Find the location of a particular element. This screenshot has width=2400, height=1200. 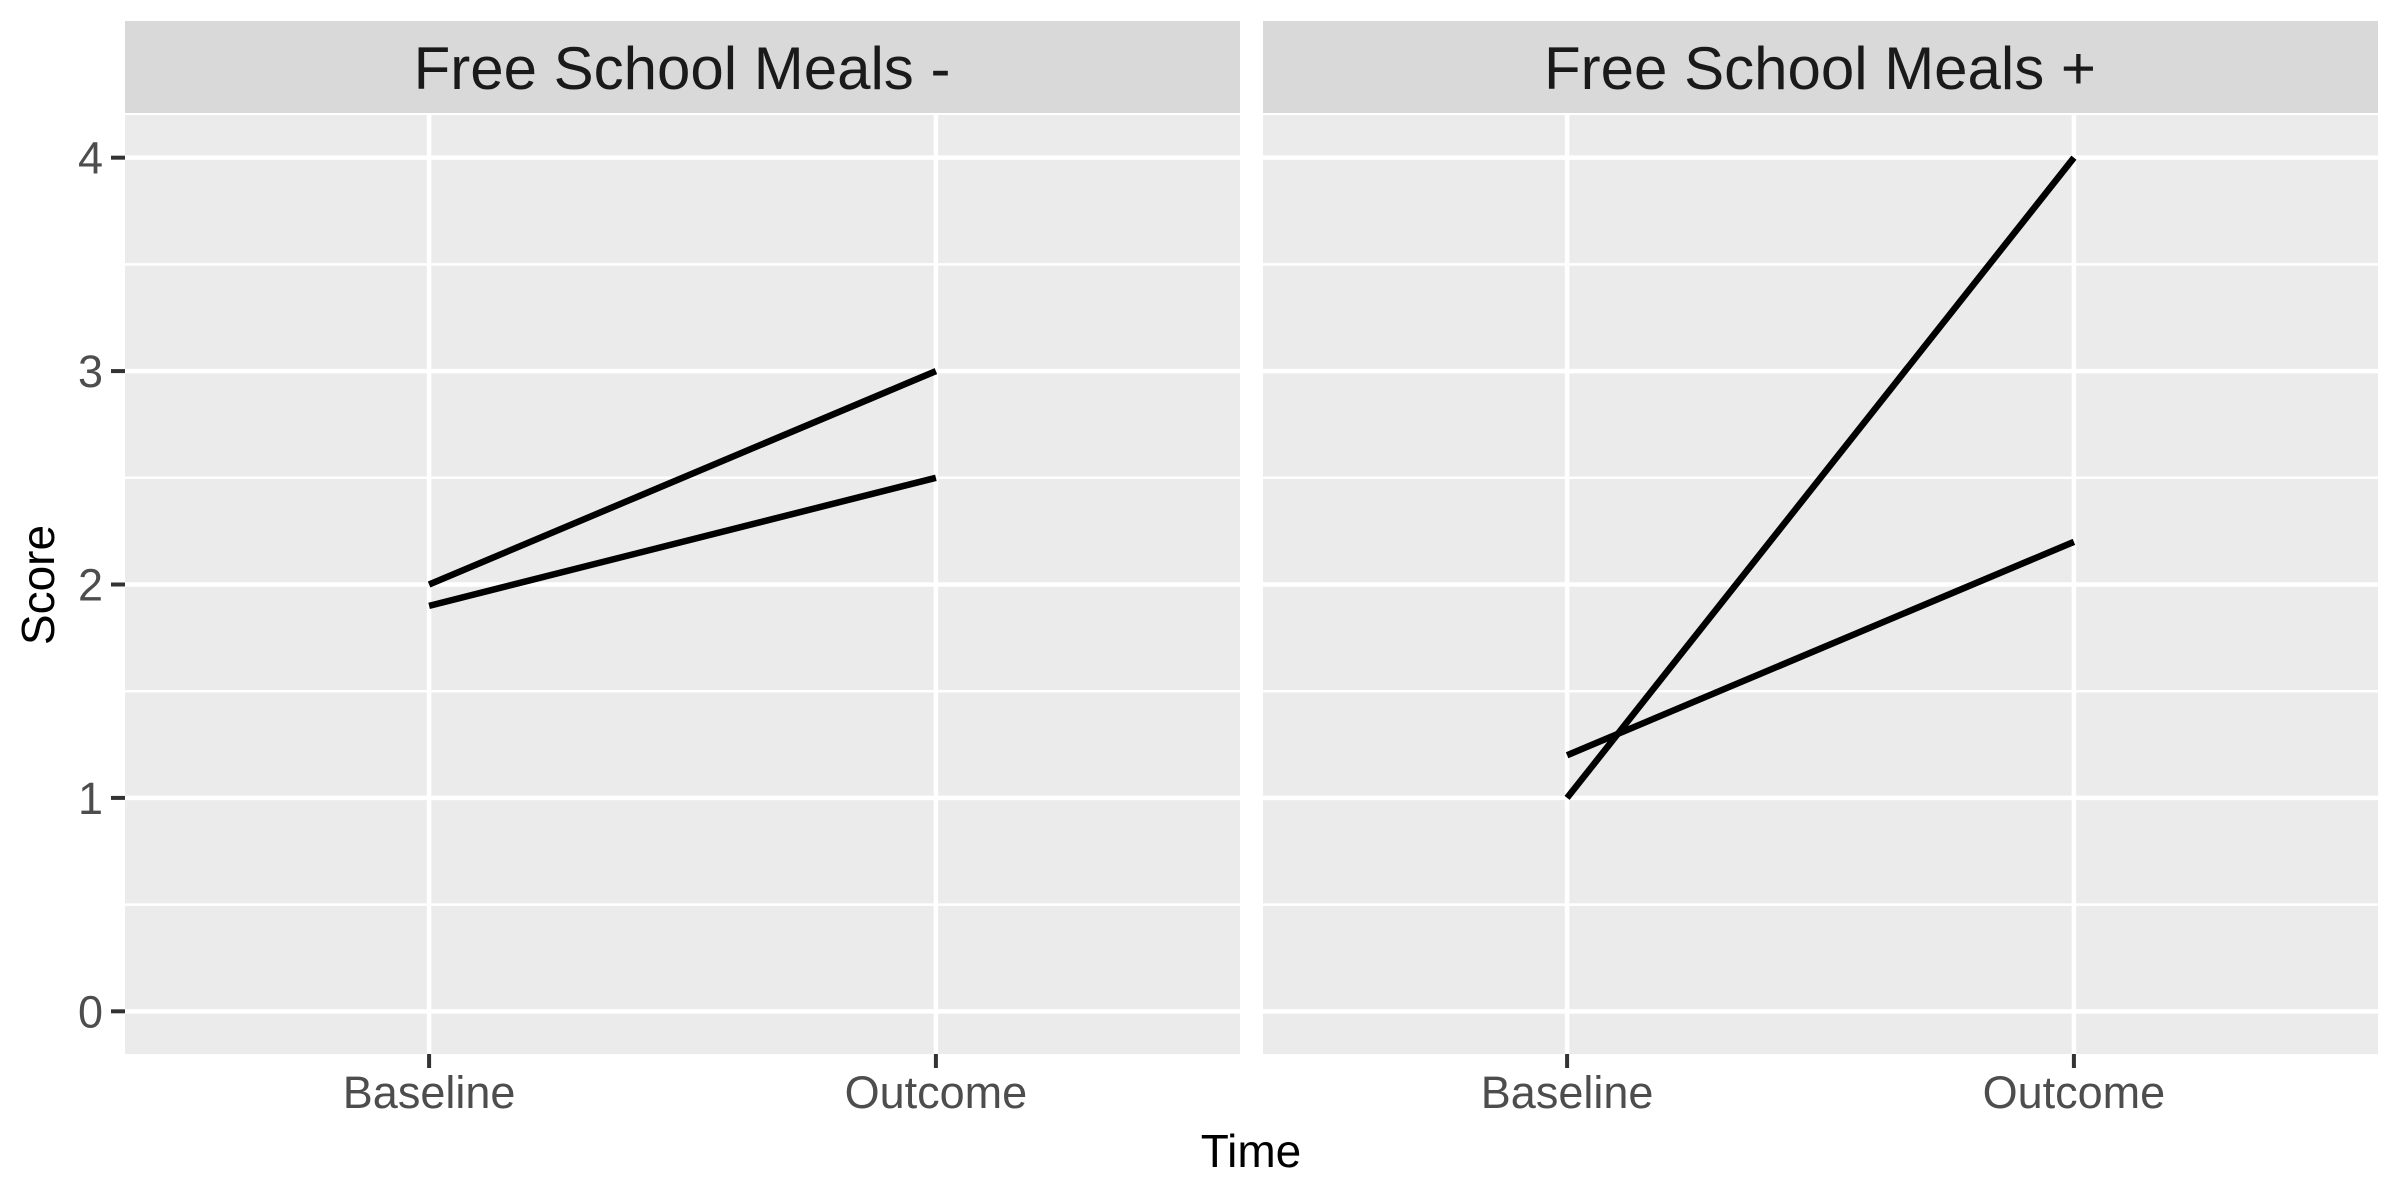

facet-strip-label-left: Free School Meals - is located at coordinates (682, 68).